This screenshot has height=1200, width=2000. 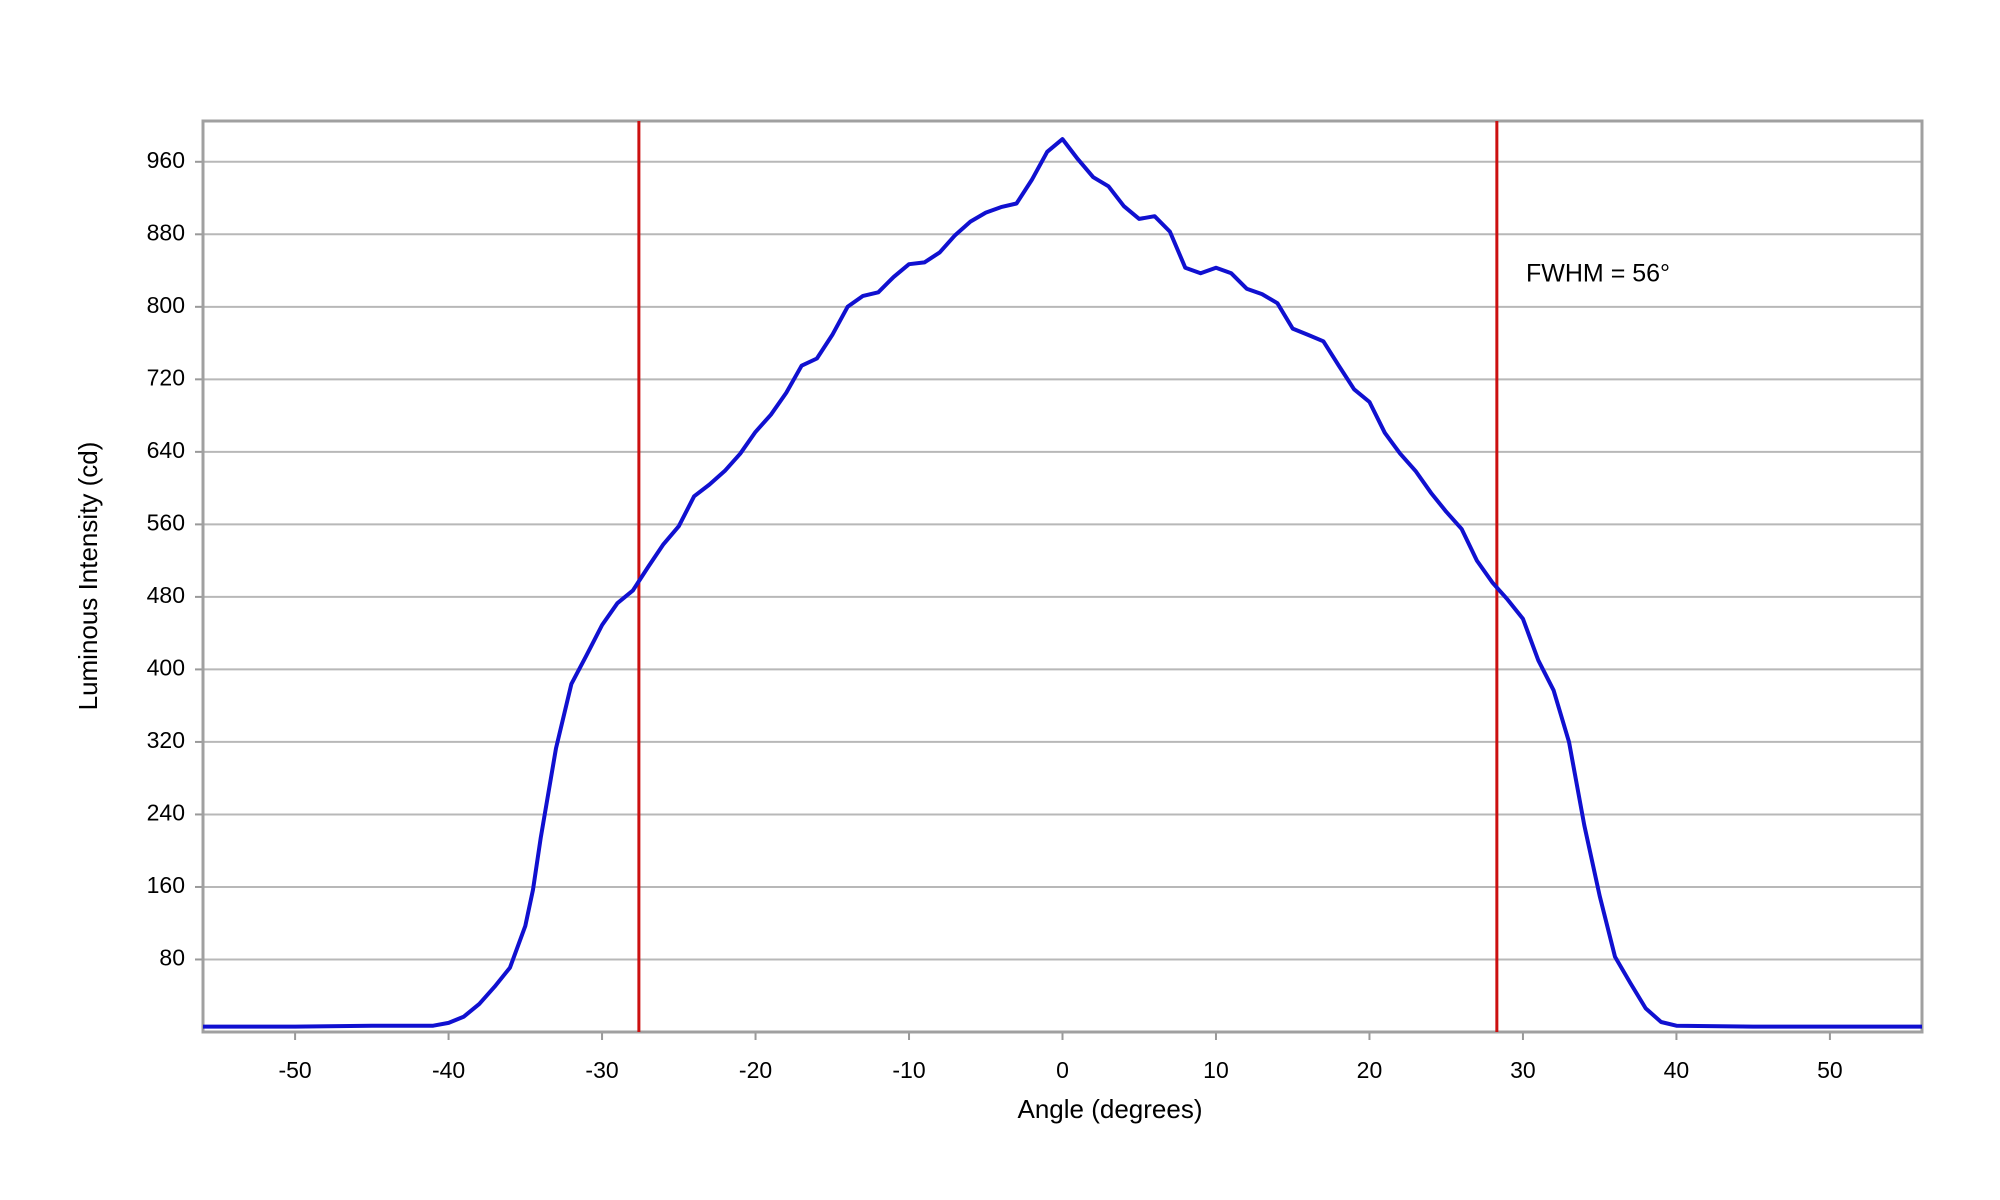 I want to click on x-tick-label: 50, so click(x=1830, y=1070).